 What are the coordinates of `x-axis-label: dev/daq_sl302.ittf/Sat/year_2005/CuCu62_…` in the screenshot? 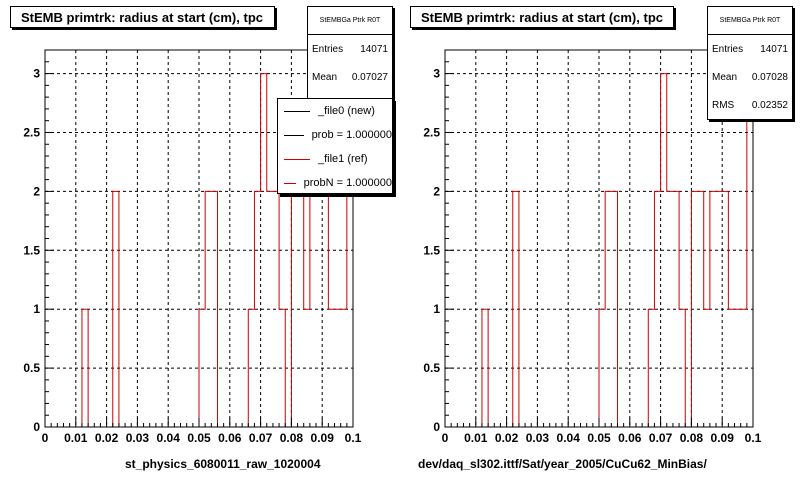 It's located at (562, 464).